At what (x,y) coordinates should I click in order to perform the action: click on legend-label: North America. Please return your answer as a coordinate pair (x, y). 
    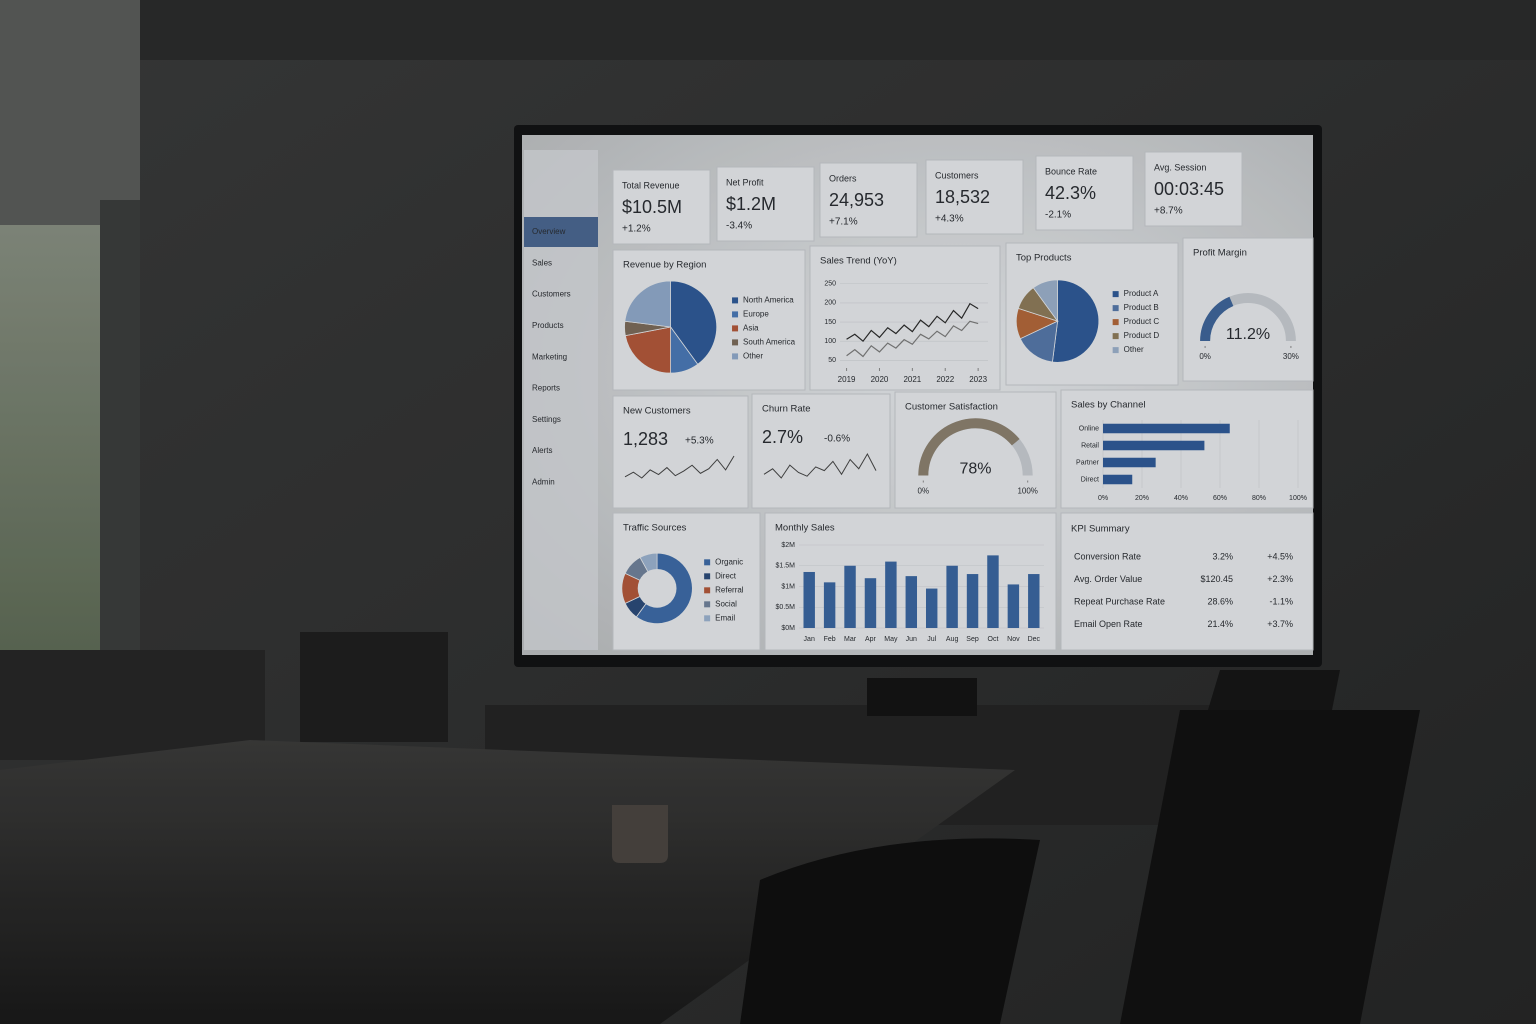
    Looking at the image, I should click on (768, 300).